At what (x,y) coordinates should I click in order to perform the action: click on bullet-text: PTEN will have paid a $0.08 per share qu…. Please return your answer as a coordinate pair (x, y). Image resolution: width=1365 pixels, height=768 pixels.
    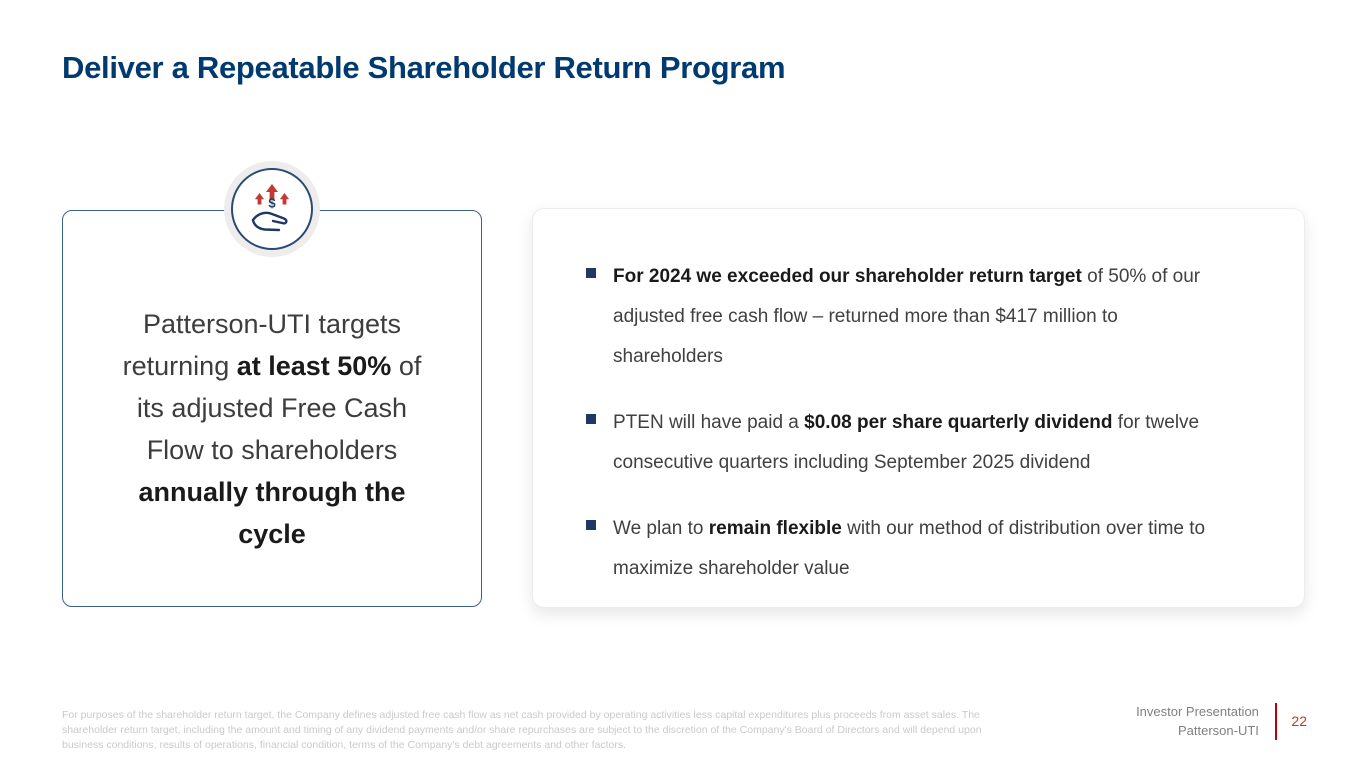
    Looking at the image, I should click on (919, 443).